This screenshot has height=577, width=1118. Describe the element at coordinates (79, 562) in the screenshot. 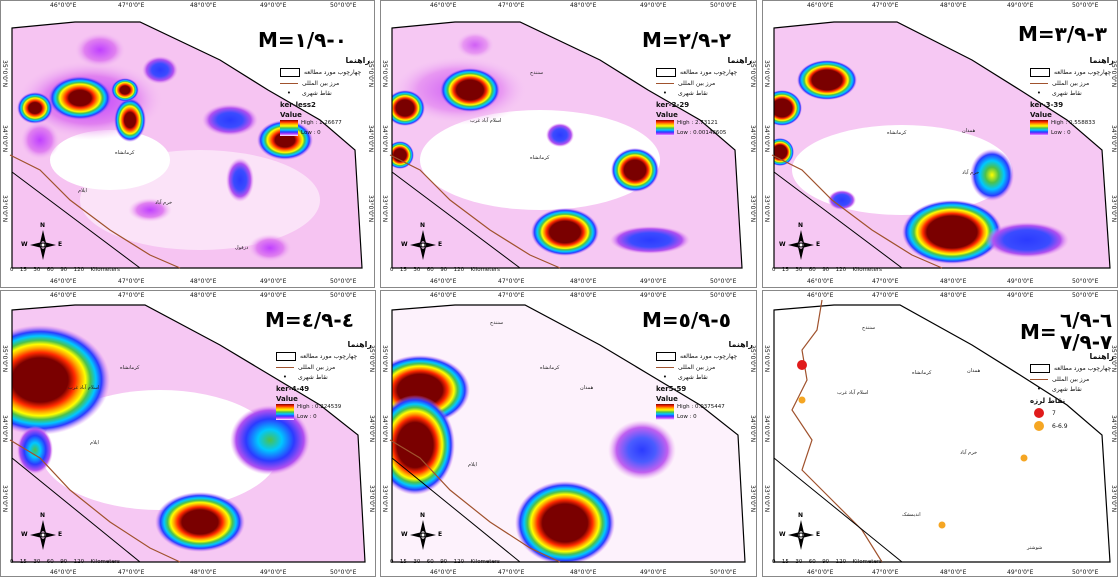

I see `scale-label: 120` at that location.